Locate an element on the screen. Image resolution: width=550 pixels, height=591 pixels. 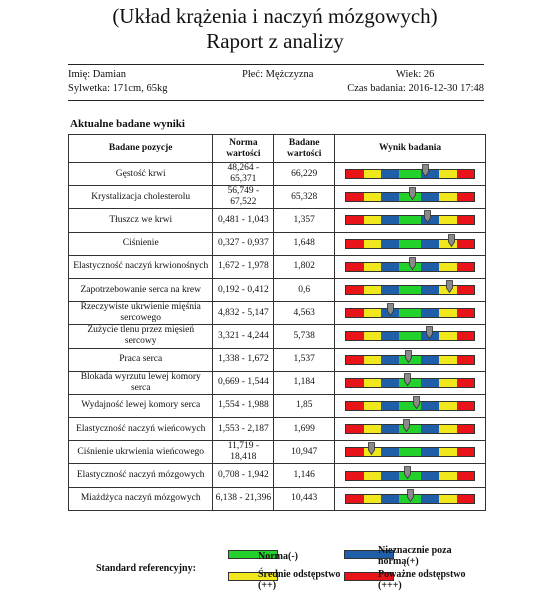
table-row: Ciśnienie 0,327 - 0,937 1,648 is located at coordinates (276, 243).